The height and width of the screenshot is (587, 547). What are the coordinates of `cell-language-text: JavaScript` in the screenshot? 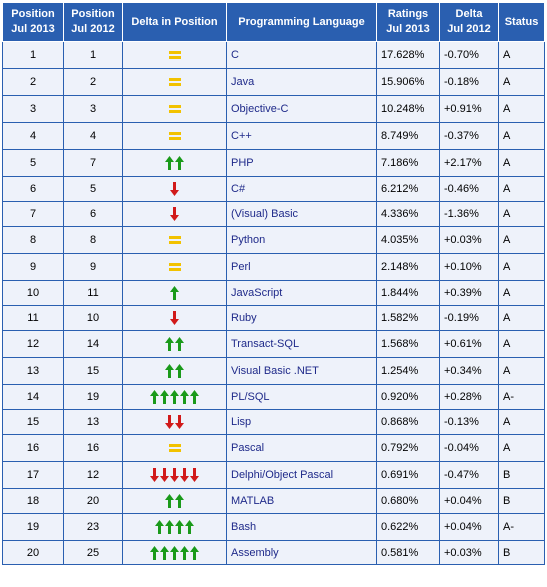 It's located at (257, 293).